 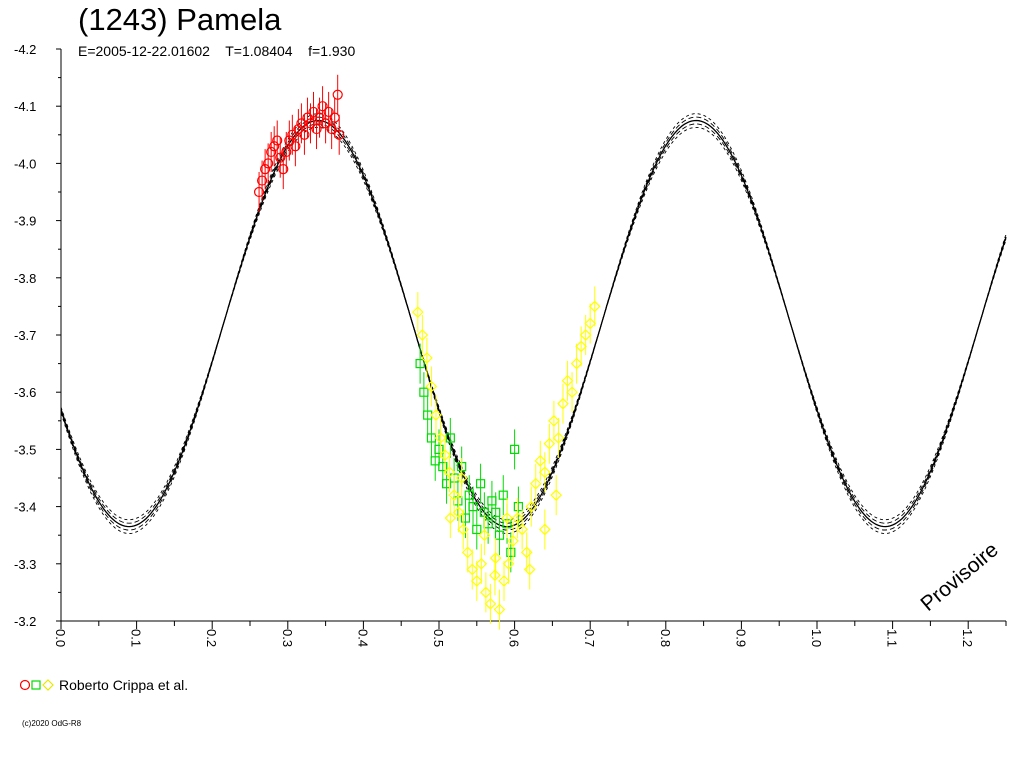 I want to click on y-tick-label: -3.8, so click(x=25, y=278).